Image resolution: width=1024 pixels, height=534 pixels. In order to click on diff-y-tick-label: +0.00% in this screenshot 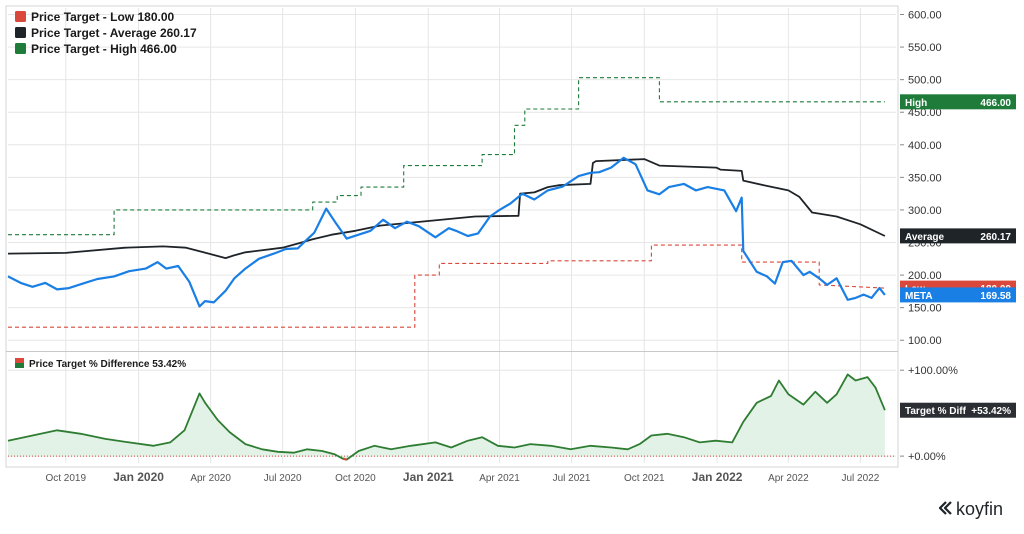, I will do `click(927, 457)`.